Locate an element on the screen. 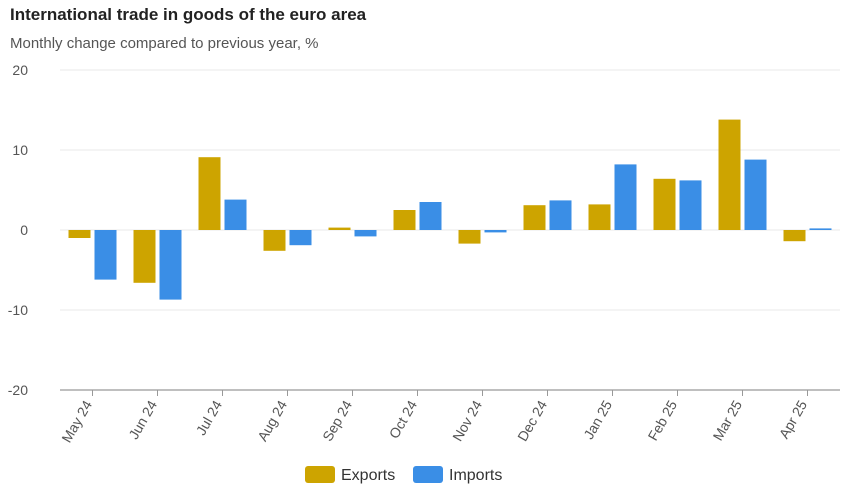  x-tick-label: Jun 24 is located at coordinates (142, 419).